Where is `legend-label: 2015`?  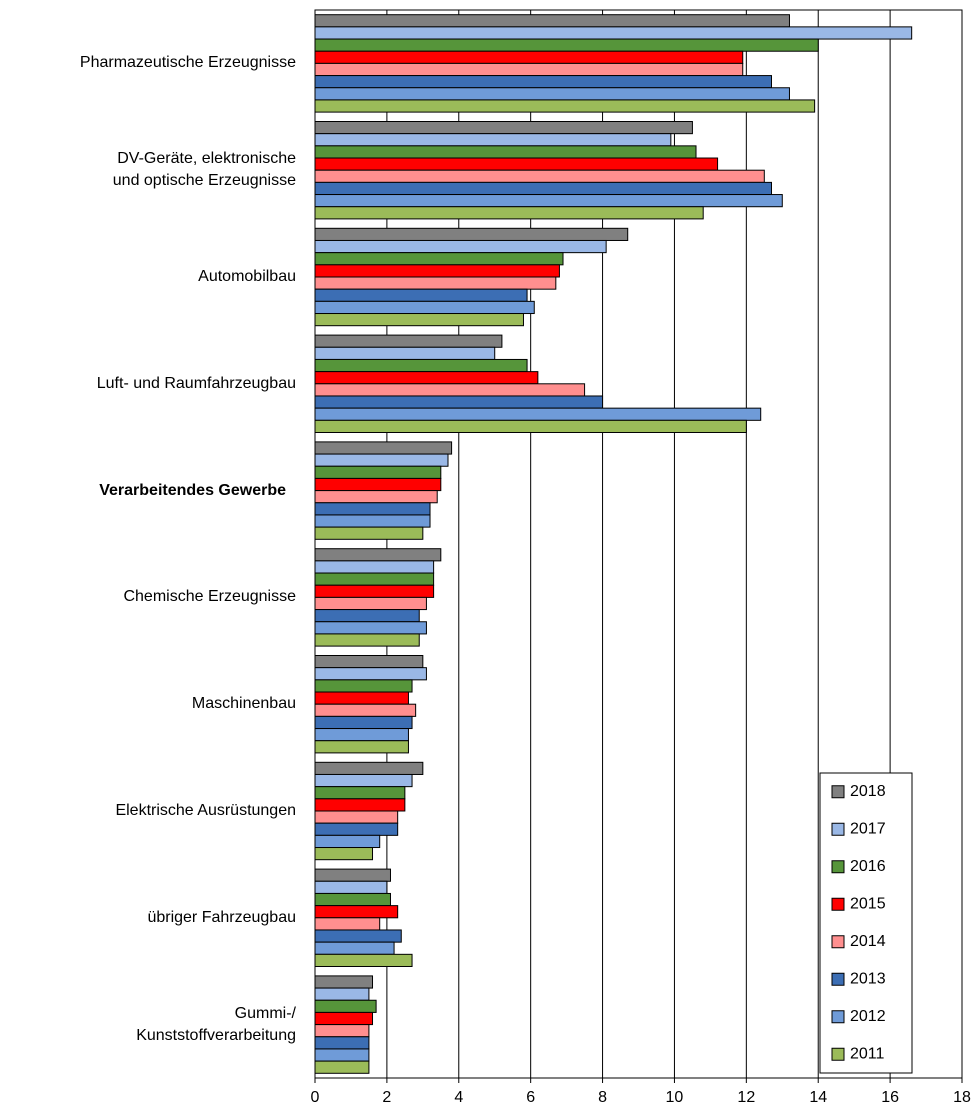
legend-label: 2015 is located at coordinates (868, 903).